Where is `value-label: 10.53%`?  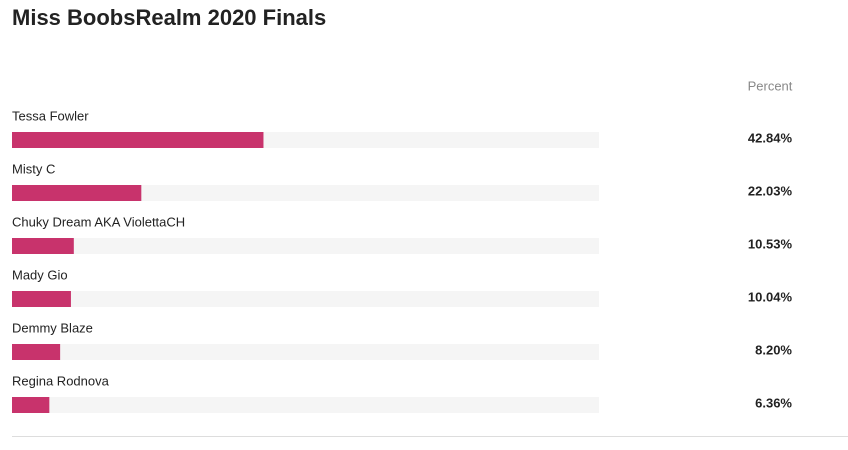
value-label: 10.53% is located at coordinates (770, 243).